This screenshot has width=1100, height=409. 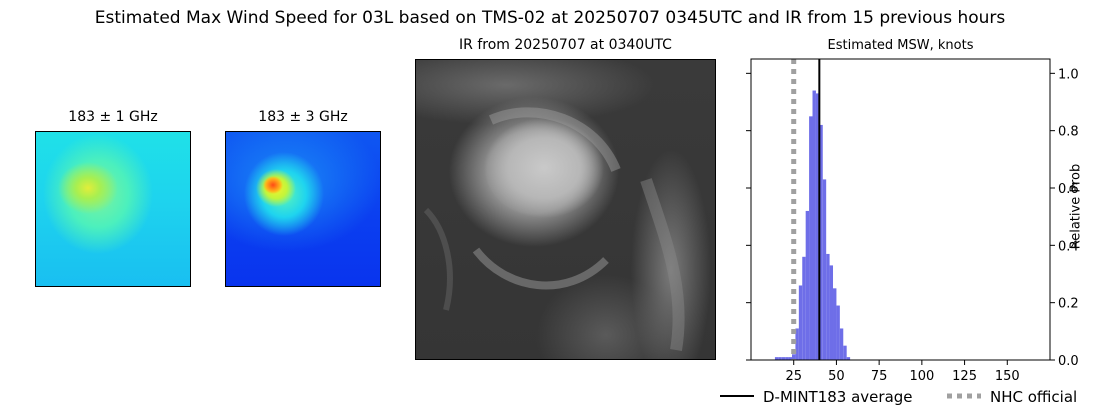 What do you see at coordinates (1068, 361) in the screenshot?
I see `y-tick-label: 0.0` at bounding box center [1068, 361].